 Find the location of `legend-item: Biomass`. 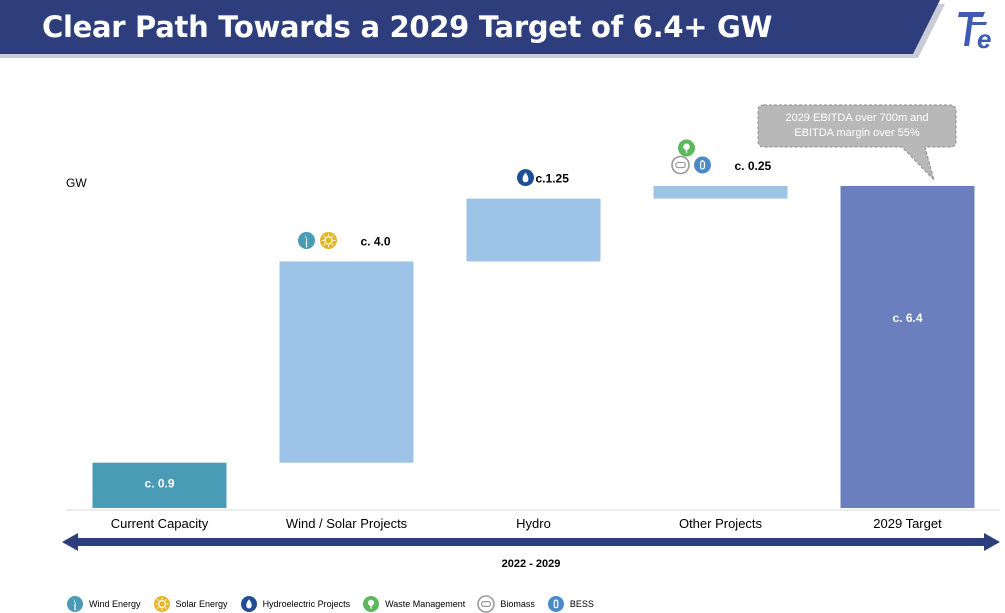

legend-item: Biomass is located at coordinates (506, 604).